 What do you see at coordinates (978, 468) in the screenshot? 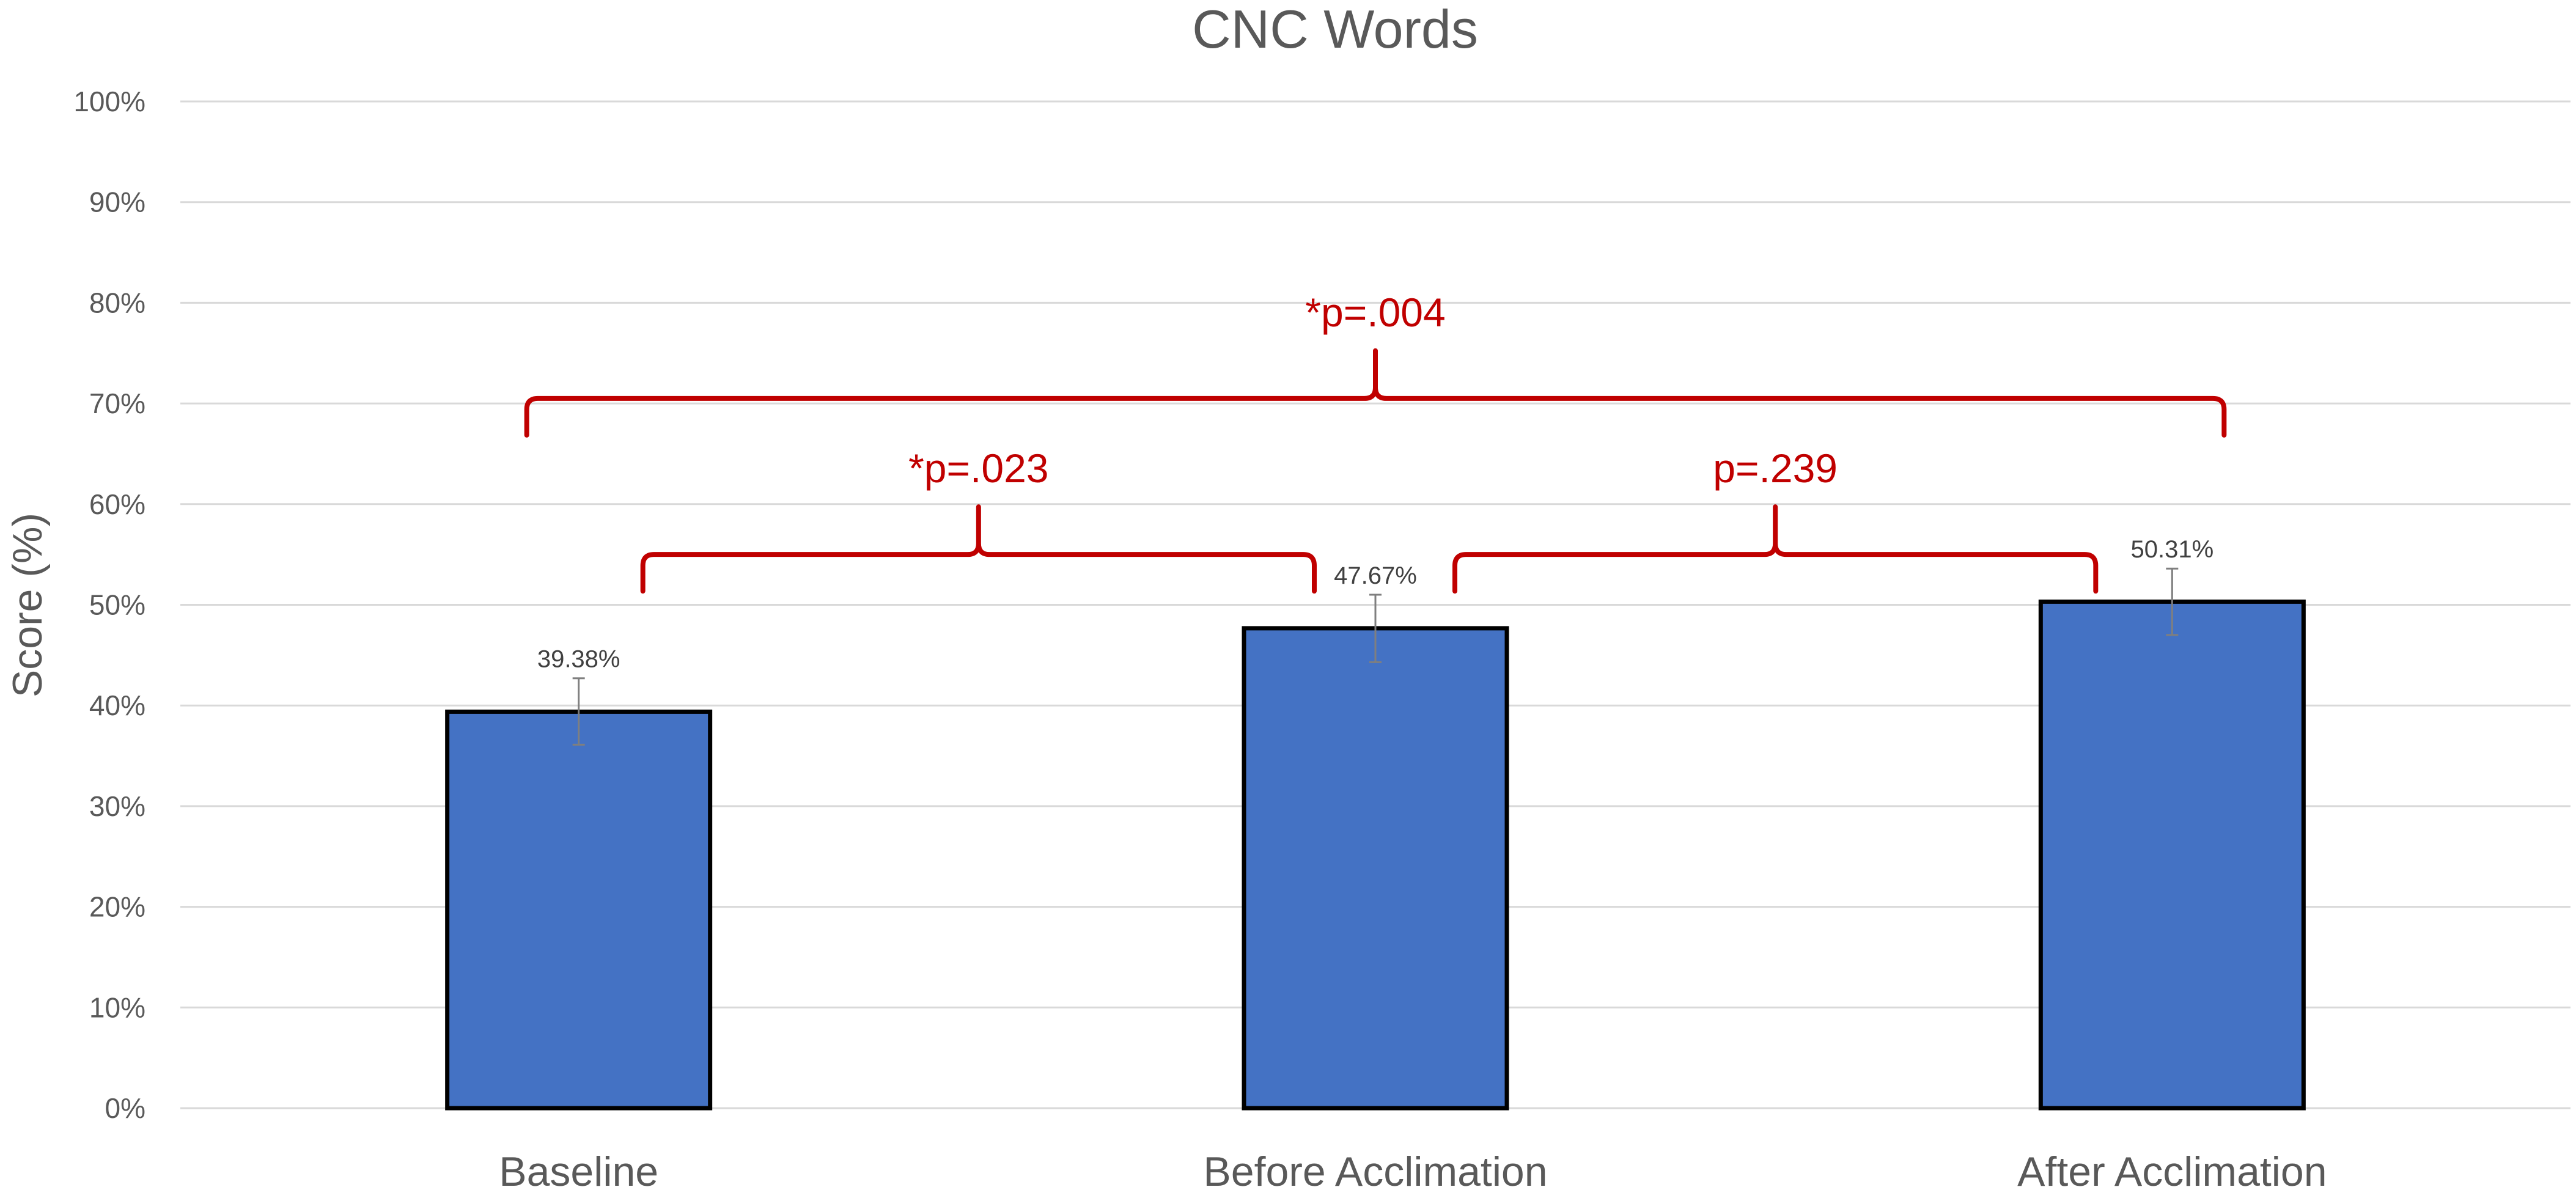
I see `significance-label: *p=.023` at bounding box center [978, 468].